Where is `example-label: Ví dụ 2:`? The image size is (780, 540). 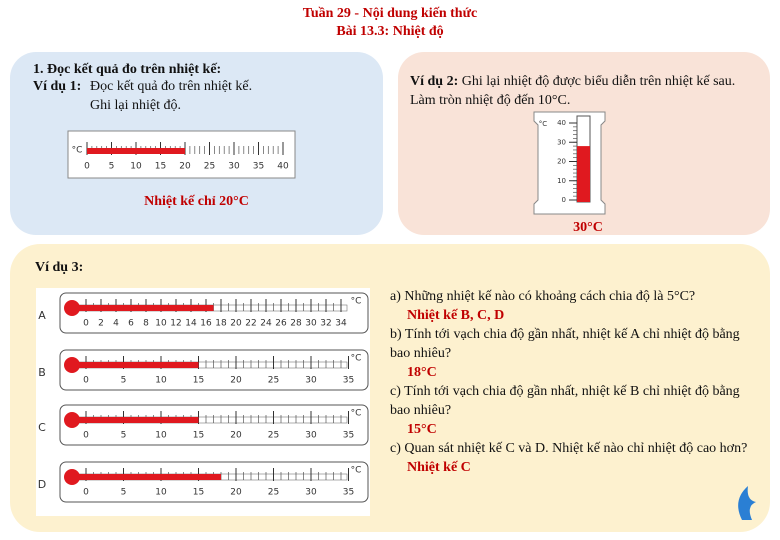
example-label: Ví dụ 2: is located at coordinates (434, 81).